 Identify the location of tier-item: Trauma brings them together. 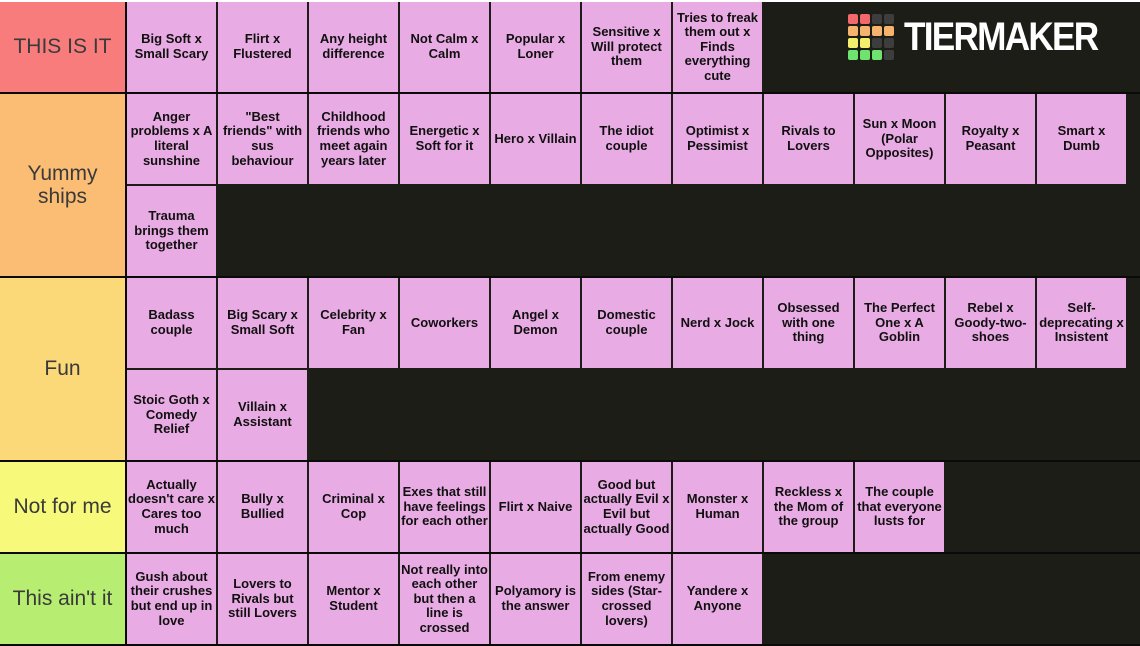
(171, 231).